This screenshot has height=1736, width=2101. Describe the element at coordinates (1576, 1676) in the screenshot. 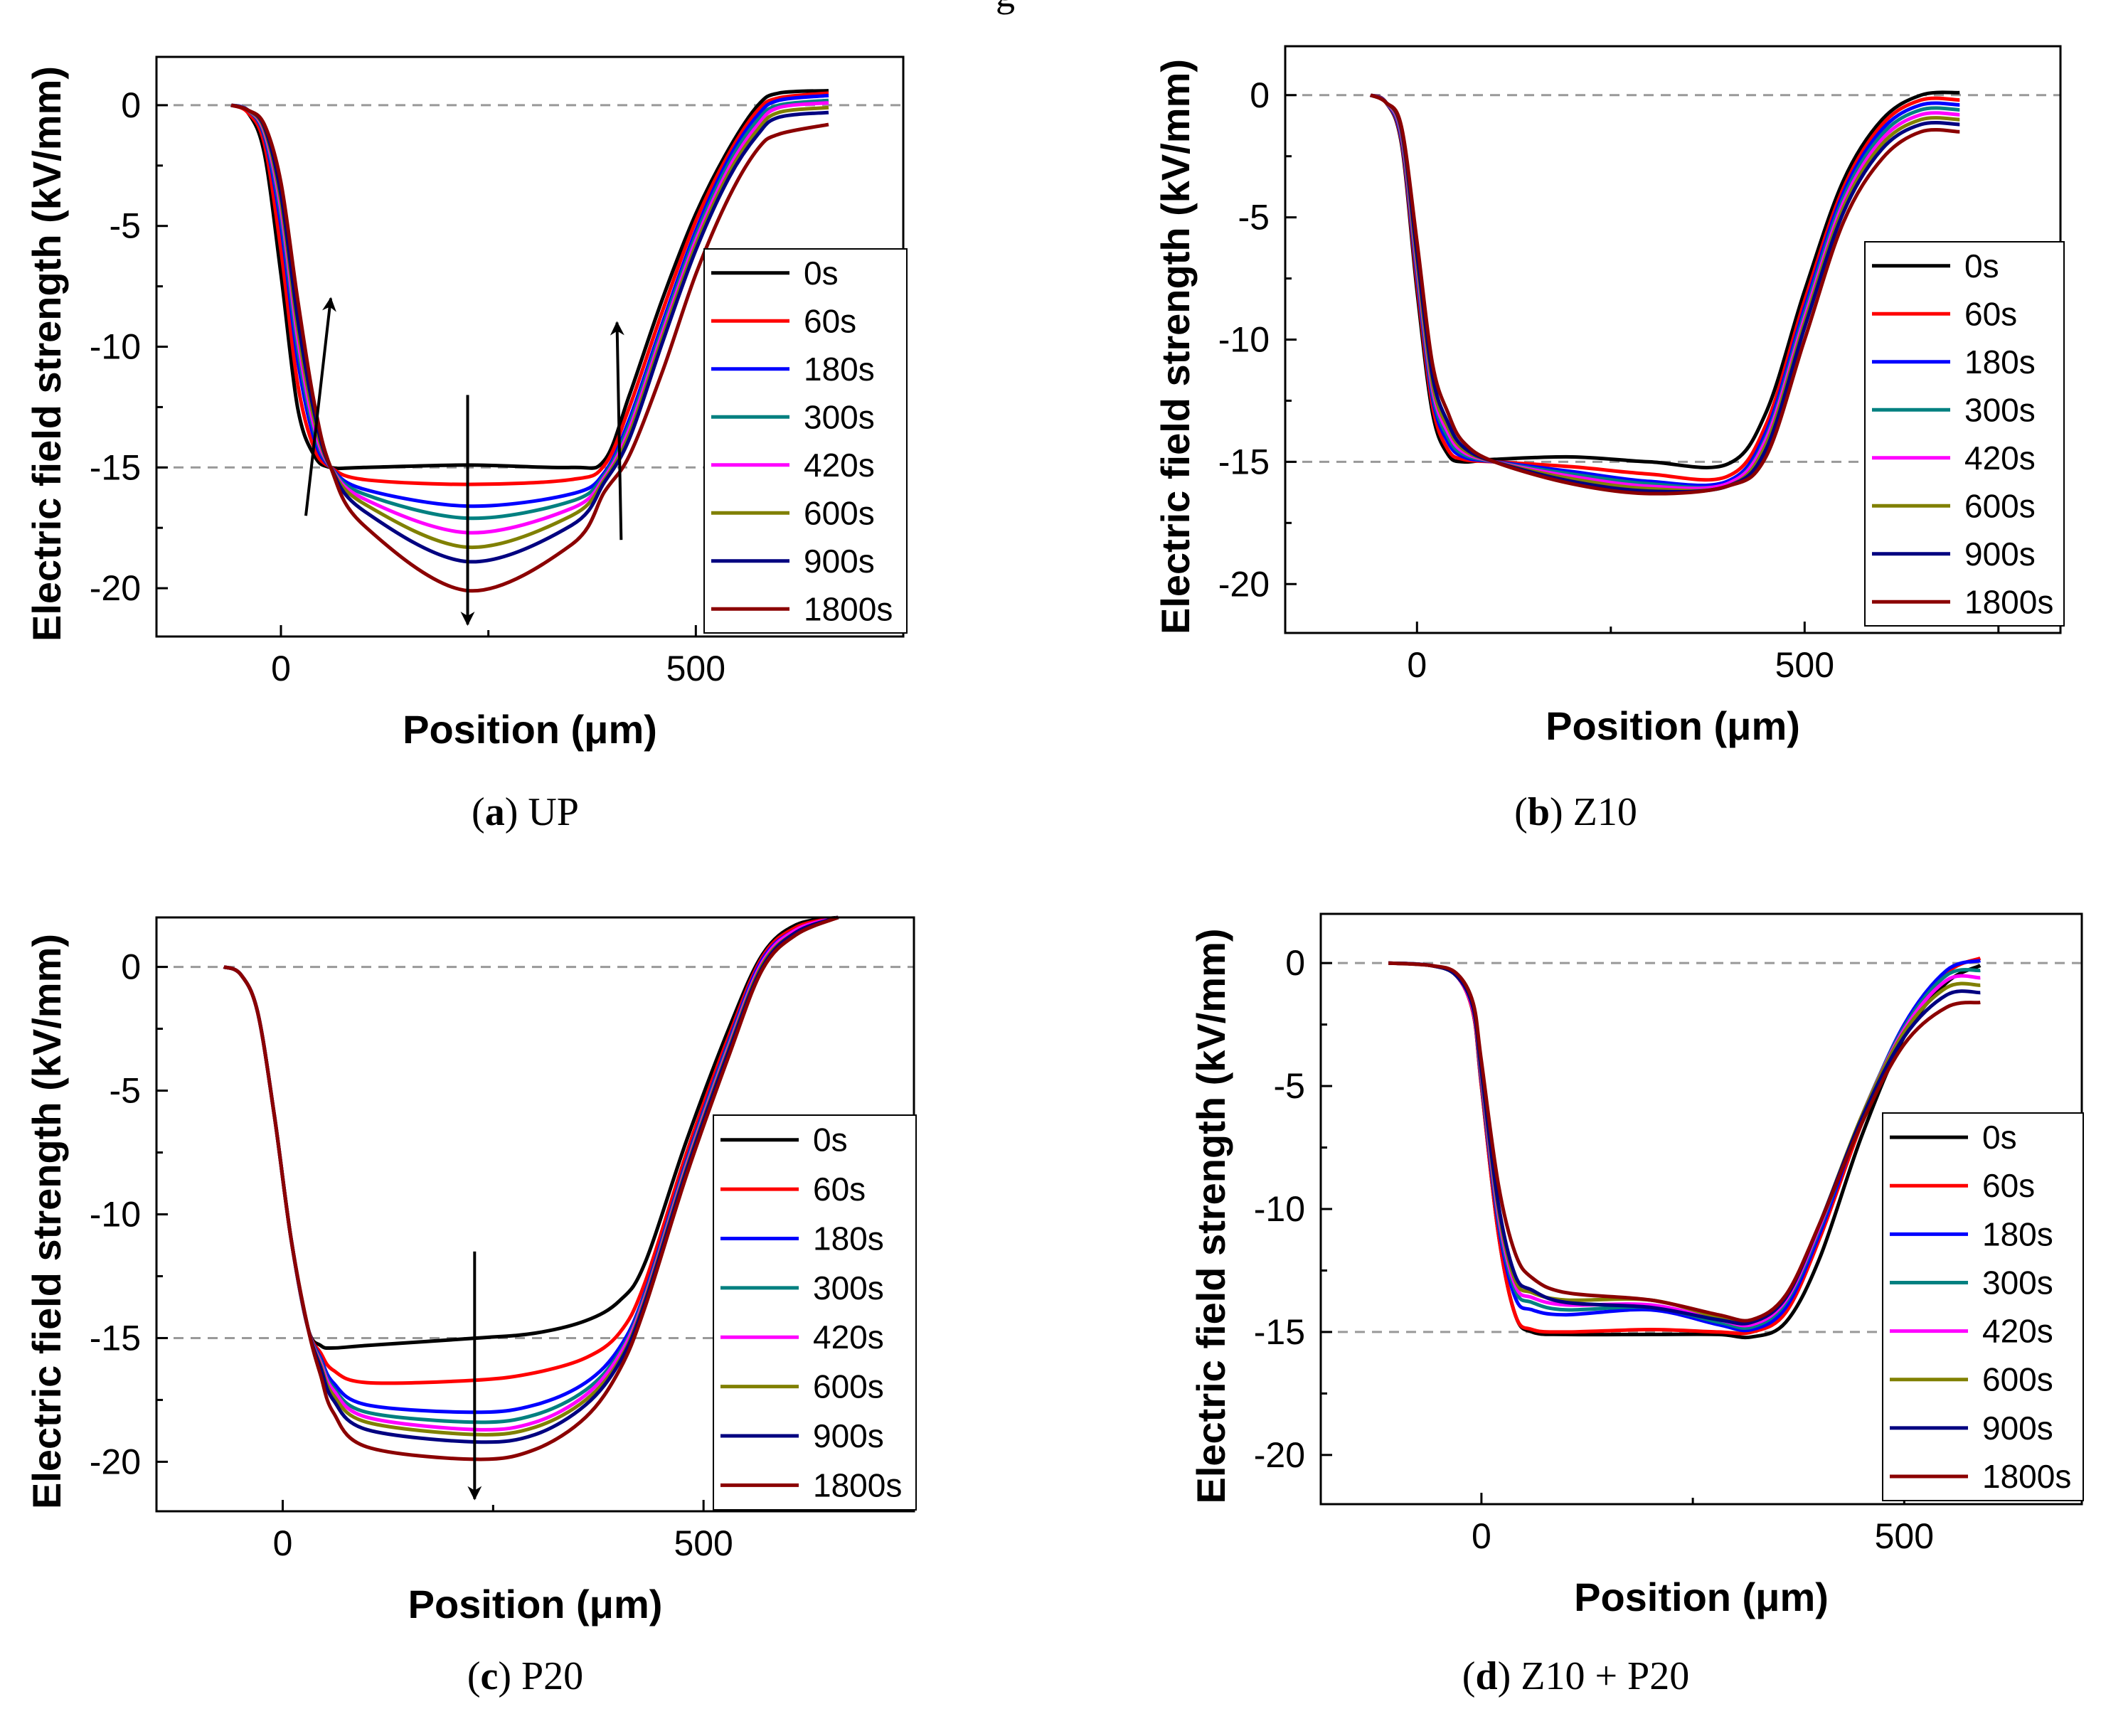

I see `caption-d: (d) Z10 + P20` at that location.